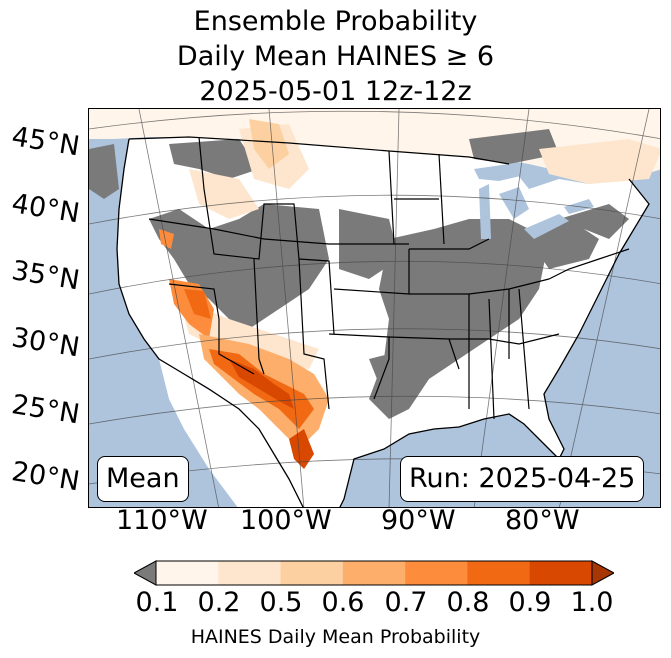 This screenshot has height=658, width=671. I want to click on canada-land, so click(374, 146).